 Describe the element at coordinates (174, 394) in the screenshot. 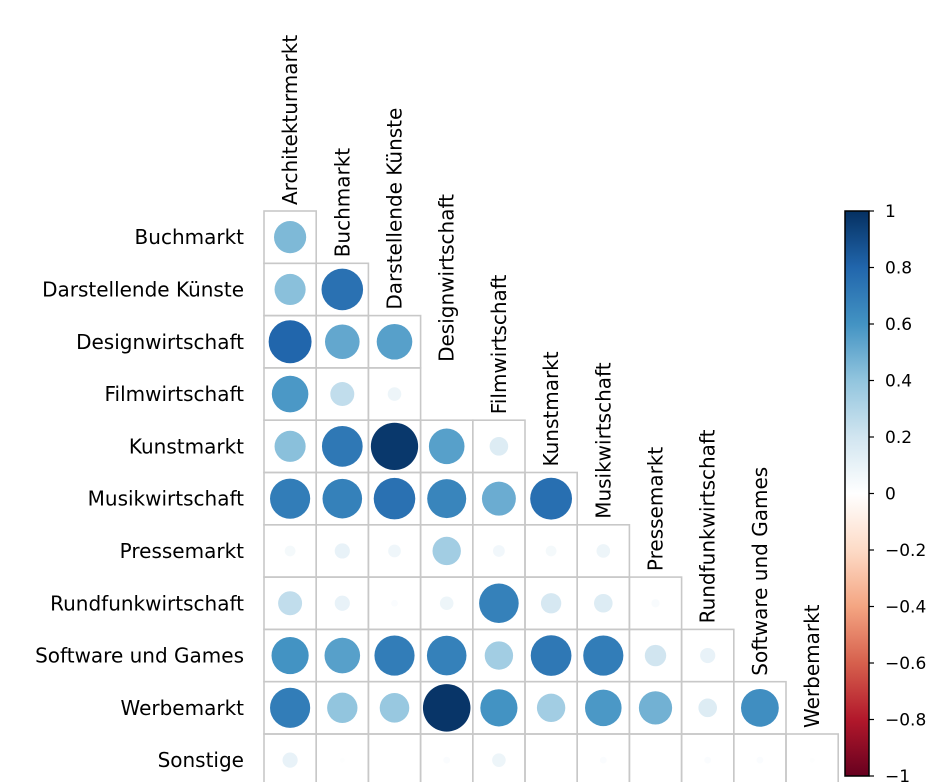

I see `row-label: Filmwirtschaft` at that location.